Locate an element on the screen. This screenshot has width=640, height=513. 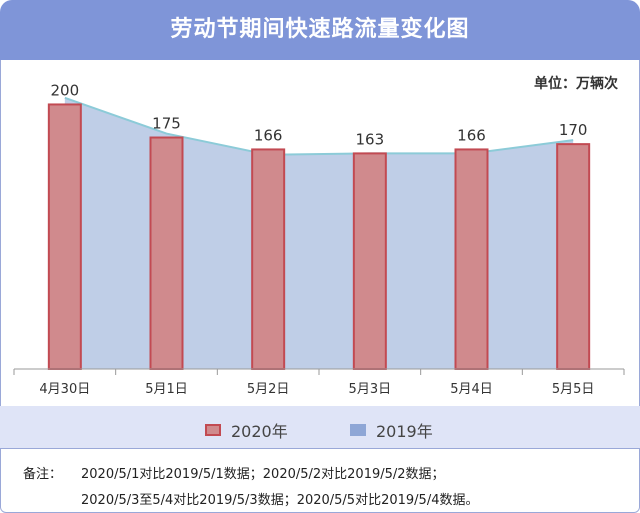
legend-item-2020: 2020年 is located at coordinates (246, 430).